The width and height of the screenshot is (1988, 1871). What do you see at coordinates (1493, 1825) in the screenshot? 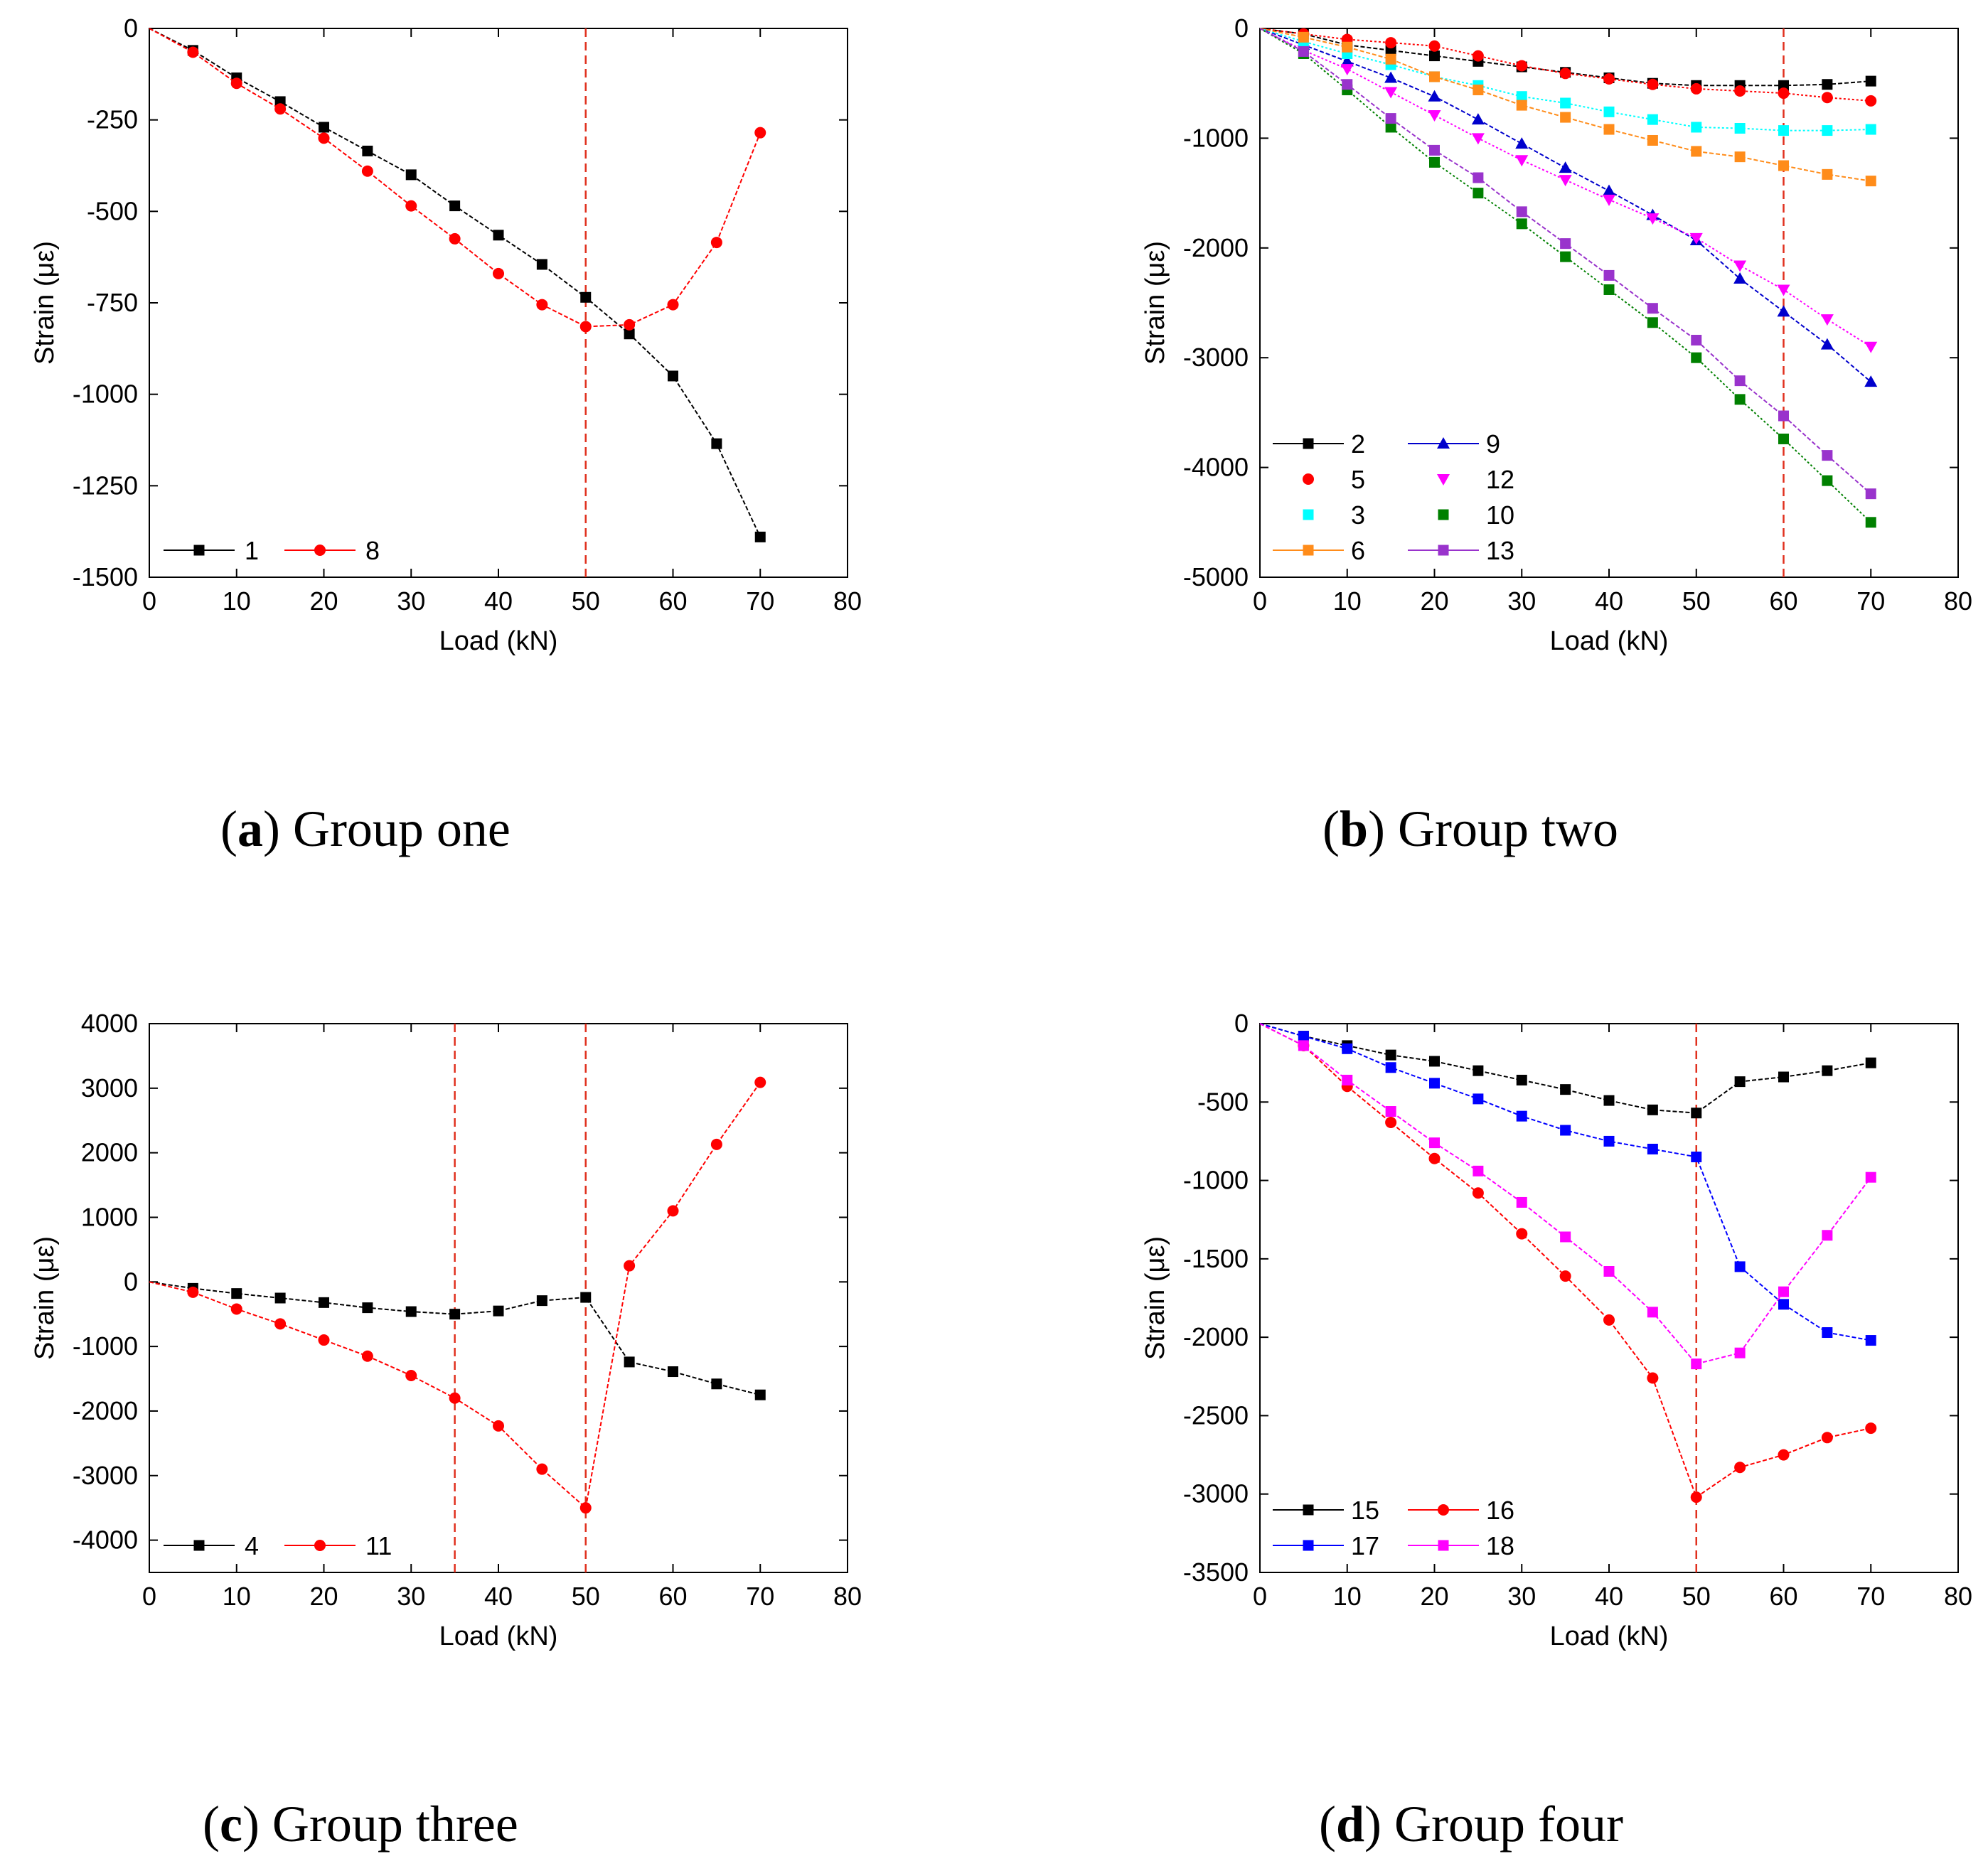
I see `caption-text: ) Group four` at bounding box center [1493, 1825].